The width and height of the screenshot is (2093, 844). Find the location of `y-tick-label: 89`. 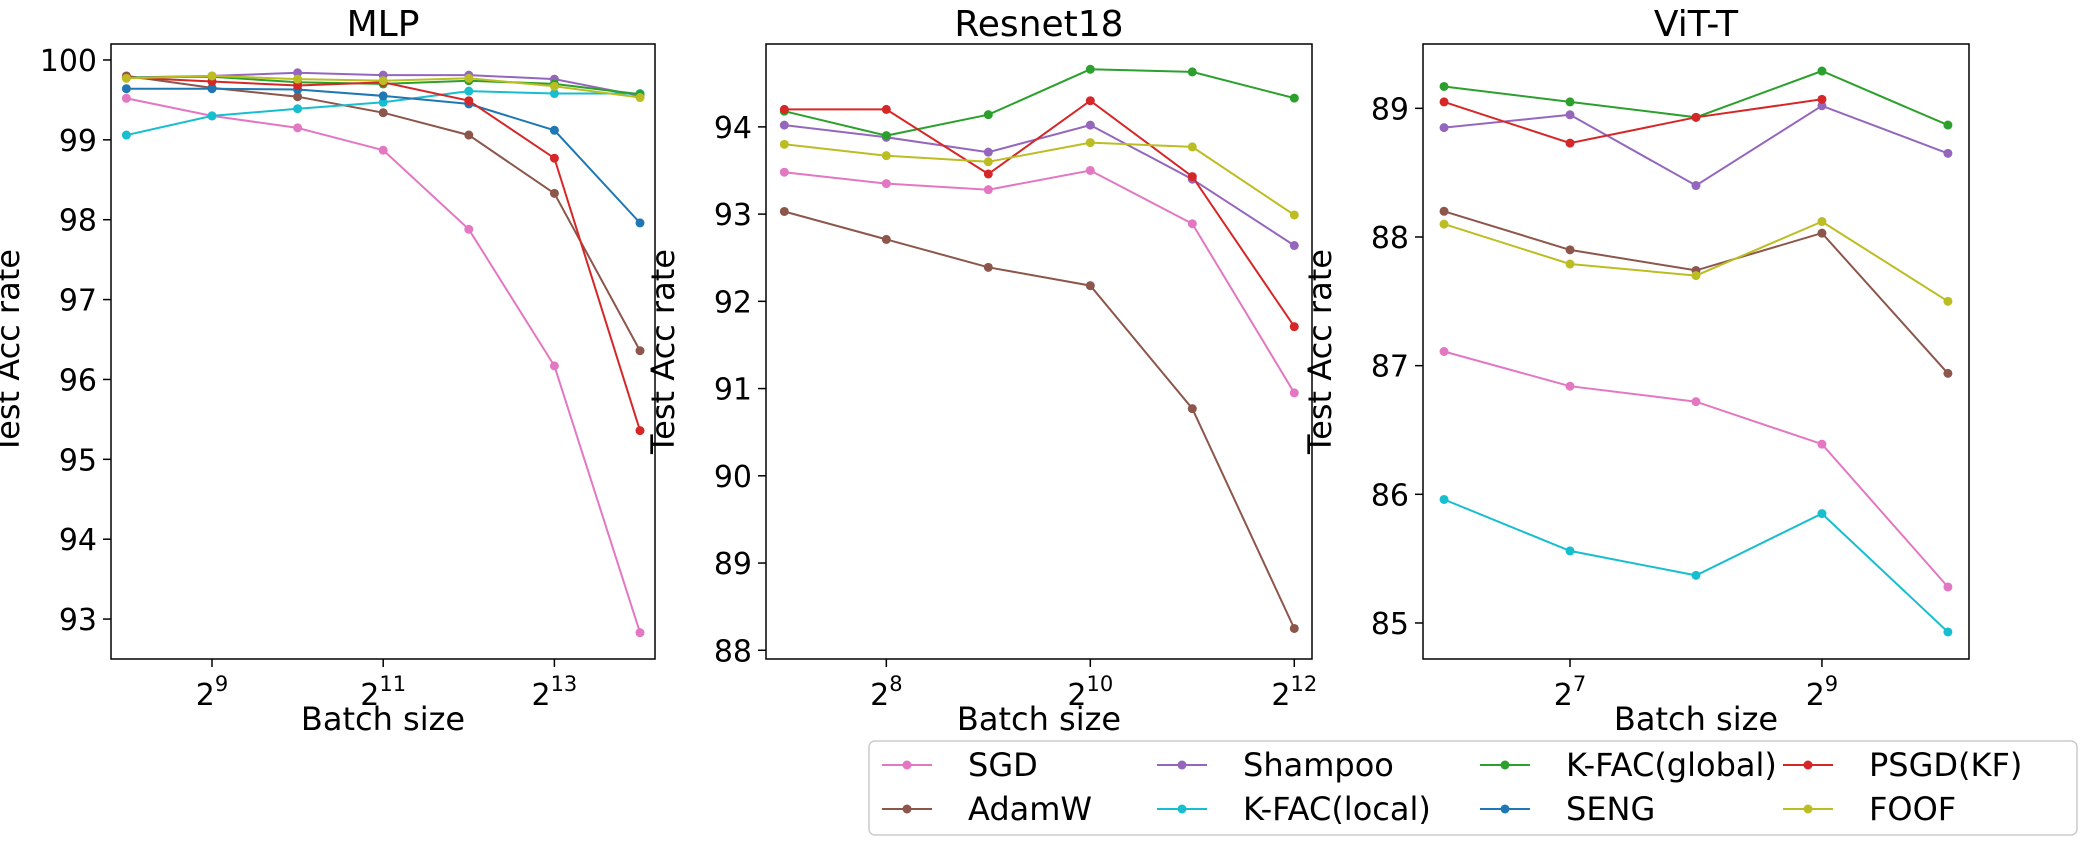

y-tick-label: 89 is located at coordinates (733, 564).